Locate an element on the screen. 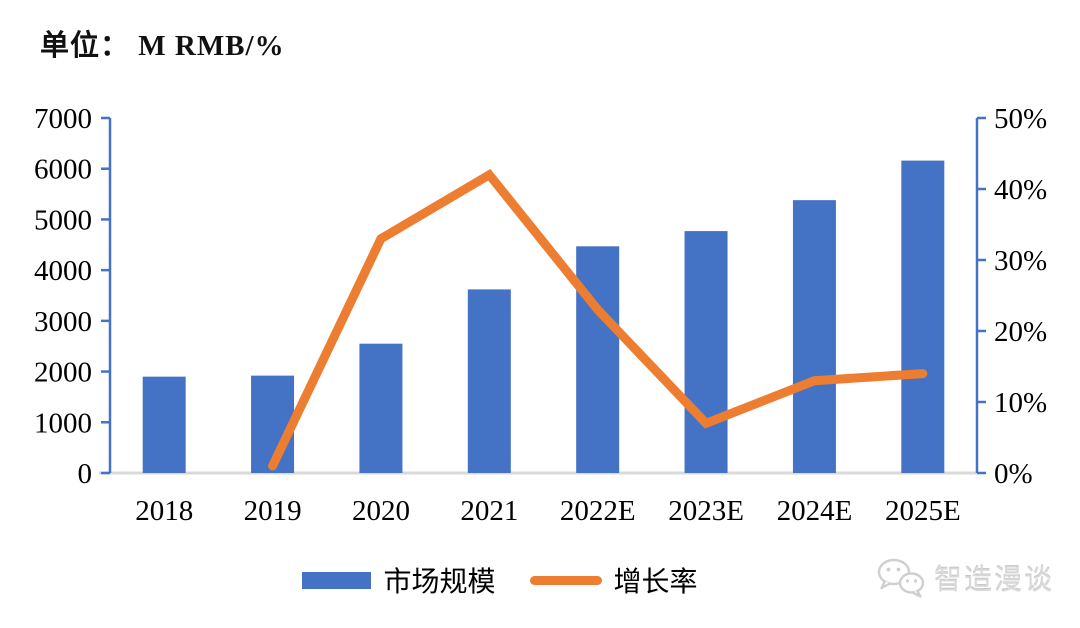  bar-2022E is located at coordinates (598, 359).